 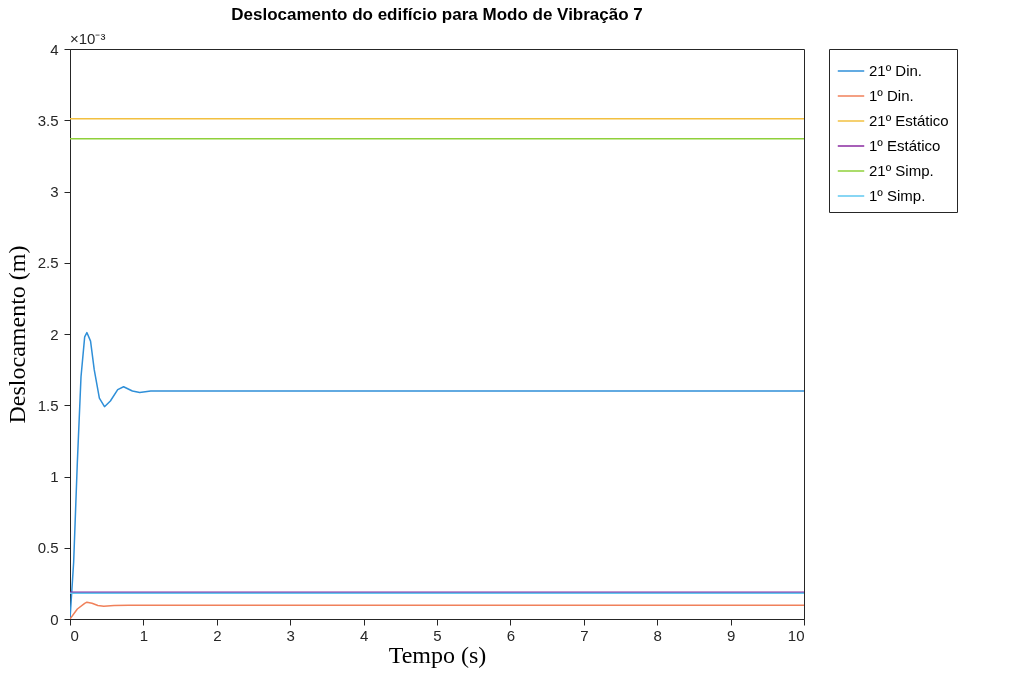 What do you see at coordinates (48, 548) in the screenshot?
I see `y-tick-label: 0.5` at bounding box center [48, 548].